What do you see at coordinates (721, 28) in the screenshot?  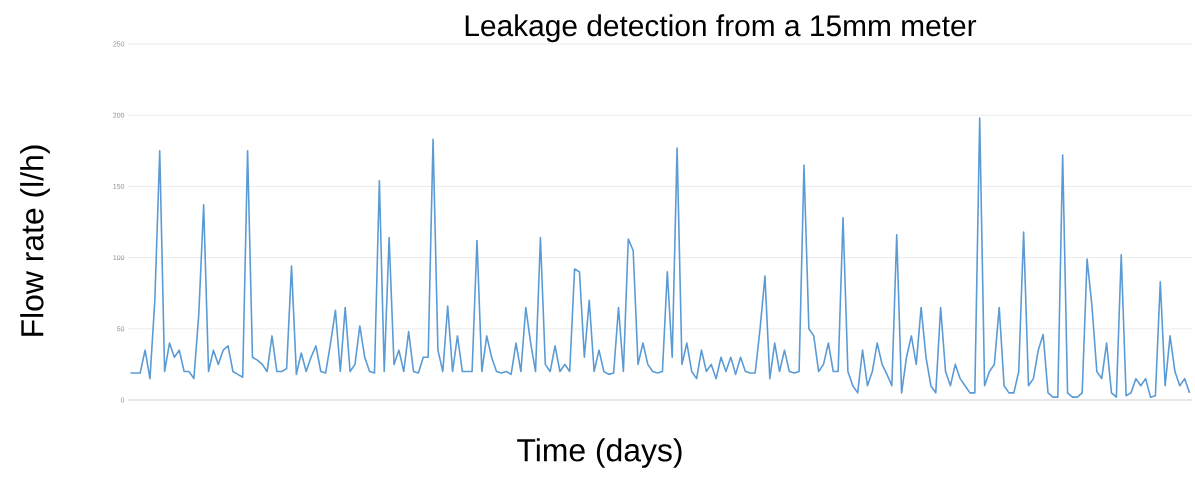 I see `chart-title: Leakage detection from a 15mm meter` at bounding box center [721, 28].